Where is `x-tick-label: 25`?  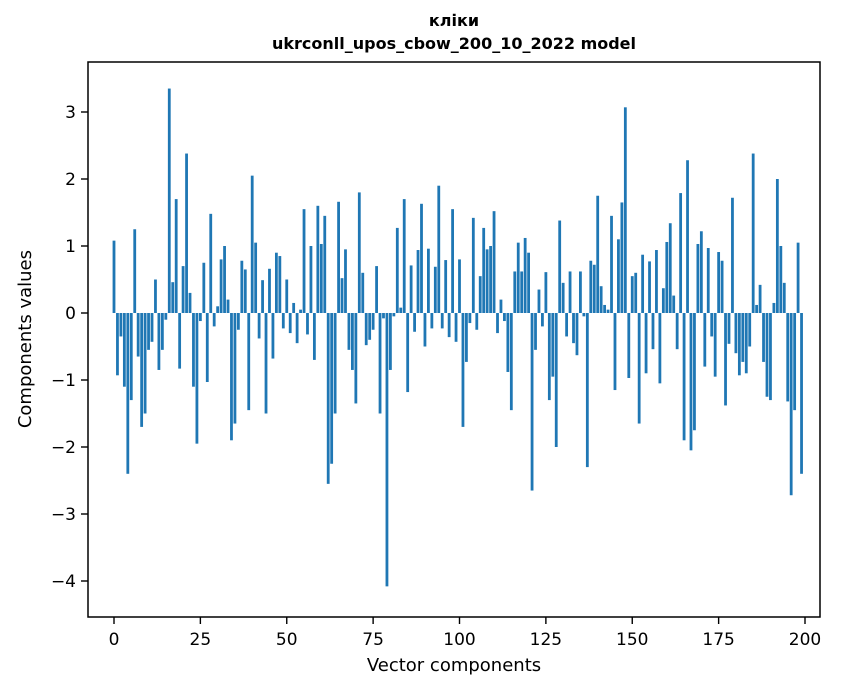
x-tick-label: 25 is located at coordinates (201, 640).